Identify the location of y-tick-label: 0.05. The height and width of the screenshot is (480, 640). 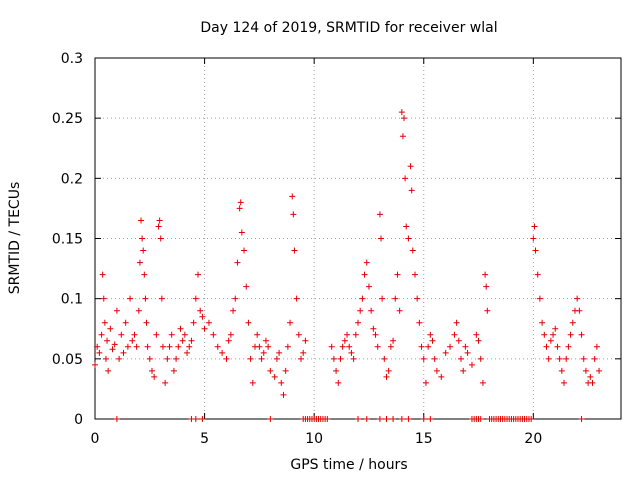
(67, 360).